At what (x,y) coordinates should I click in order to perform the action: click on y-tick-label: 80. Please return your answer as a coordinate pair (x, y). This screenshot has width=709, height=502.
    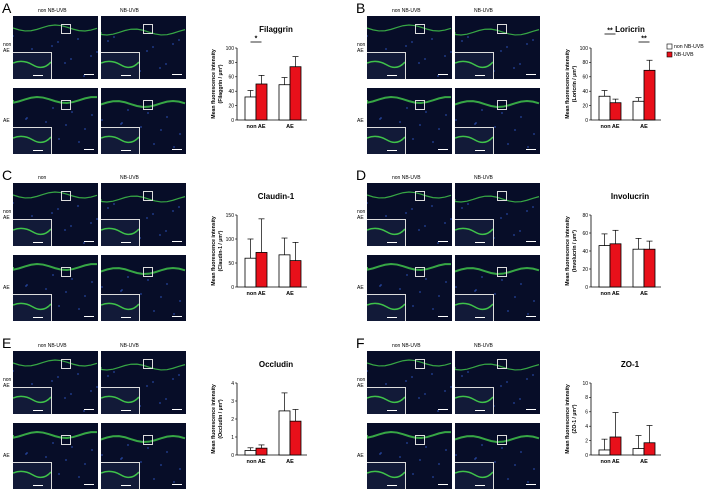
    Looking at the image, I should click on (231, 63).